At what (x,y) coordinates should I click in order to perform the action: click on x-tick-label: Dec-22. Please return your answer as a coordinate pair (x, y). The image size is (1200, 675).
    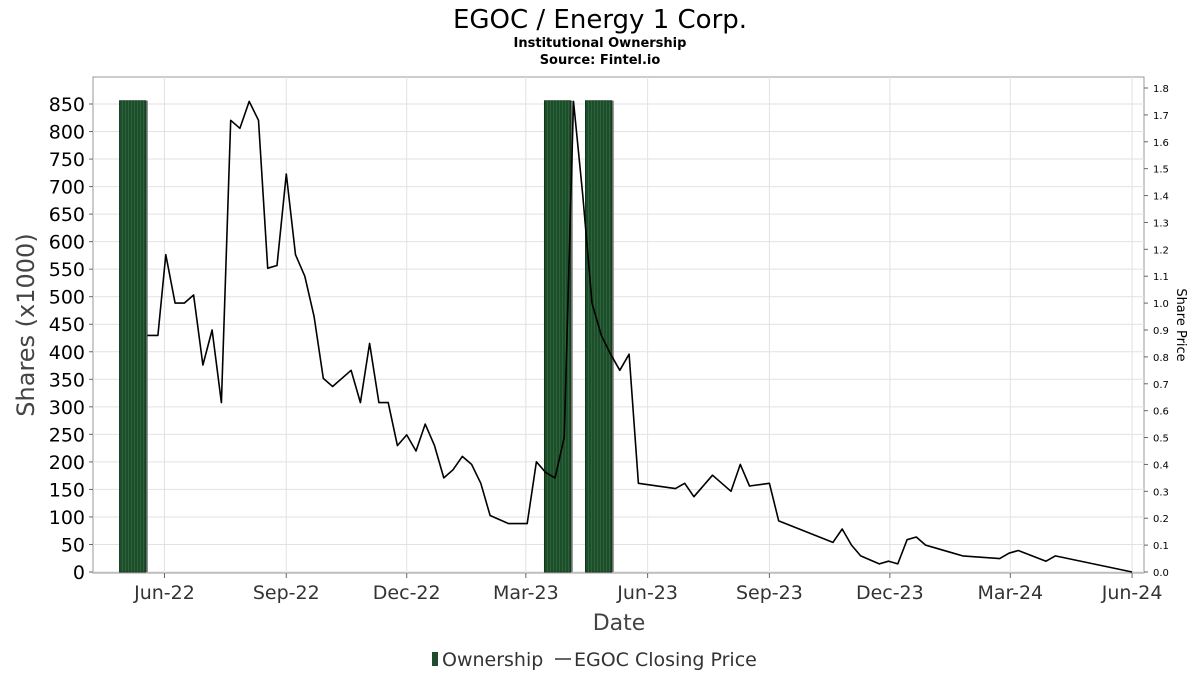
    Looking at the image, I should click on (407, 593).